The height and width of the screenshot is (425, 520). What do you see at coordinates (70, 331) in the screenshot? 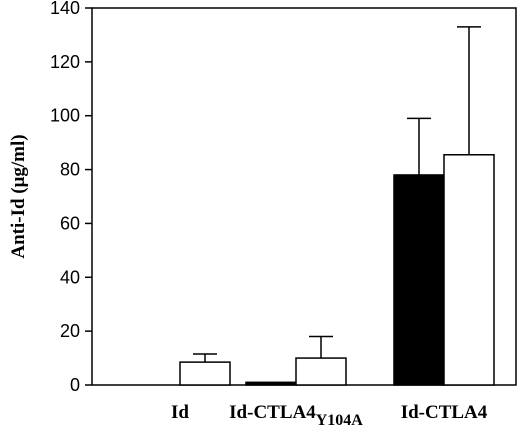
I see `y-tick-label: 20` at bounding box center [70, 331].